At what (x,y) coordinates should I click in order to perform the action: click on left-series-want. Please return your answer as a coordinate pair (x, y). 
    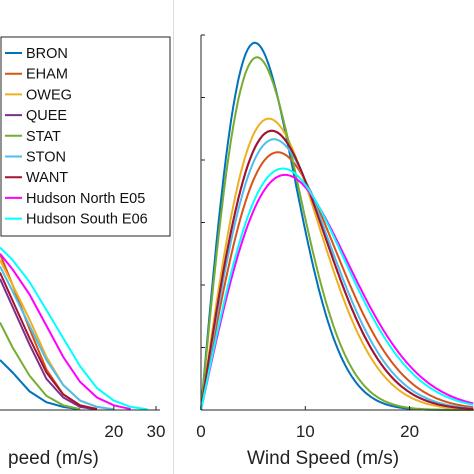
    Looking at the image, I should click on (49, 341).